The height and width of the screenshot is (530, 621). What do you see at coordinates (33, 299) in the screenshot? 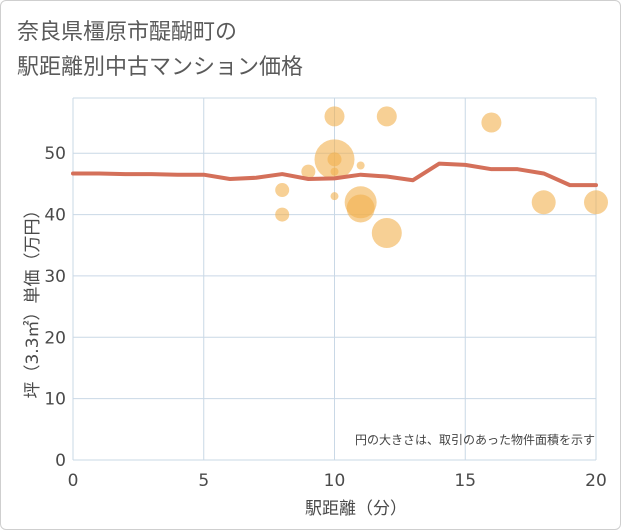
I see `y-axis-label: 坪（3.3㎡）単価（万円）` at bounding box center [33, 299].